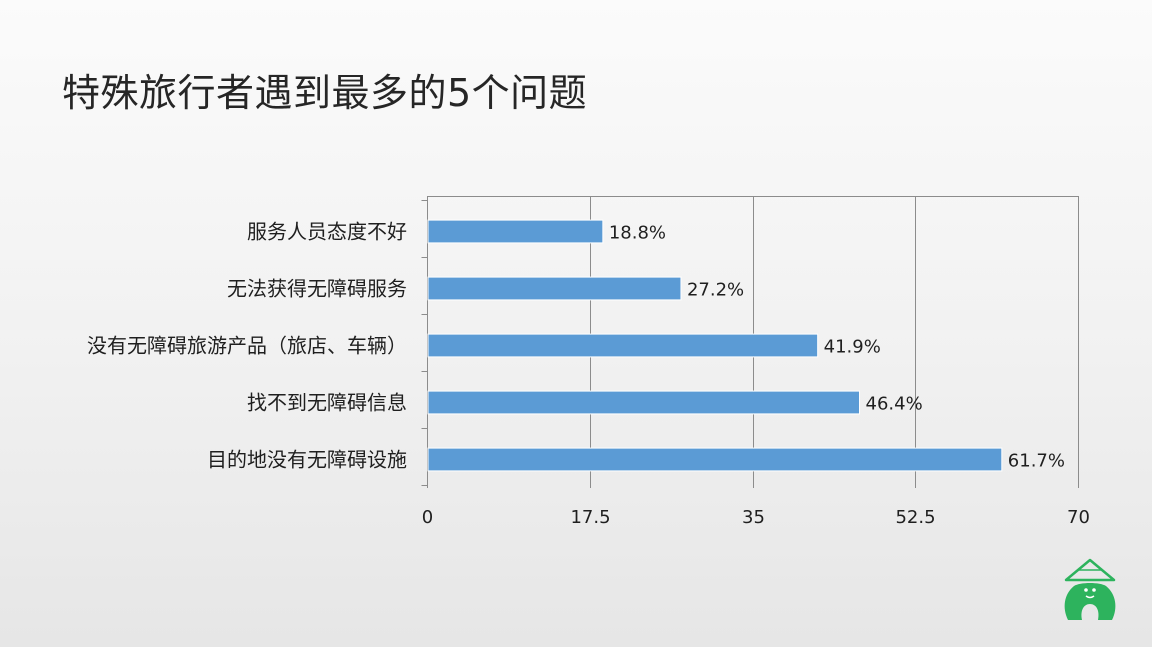 The height and width of the screenshot is (647, 1152). I want to click on category-label: 没有无障碍旅游产品（旅店、车辆）, so click(247, 346).